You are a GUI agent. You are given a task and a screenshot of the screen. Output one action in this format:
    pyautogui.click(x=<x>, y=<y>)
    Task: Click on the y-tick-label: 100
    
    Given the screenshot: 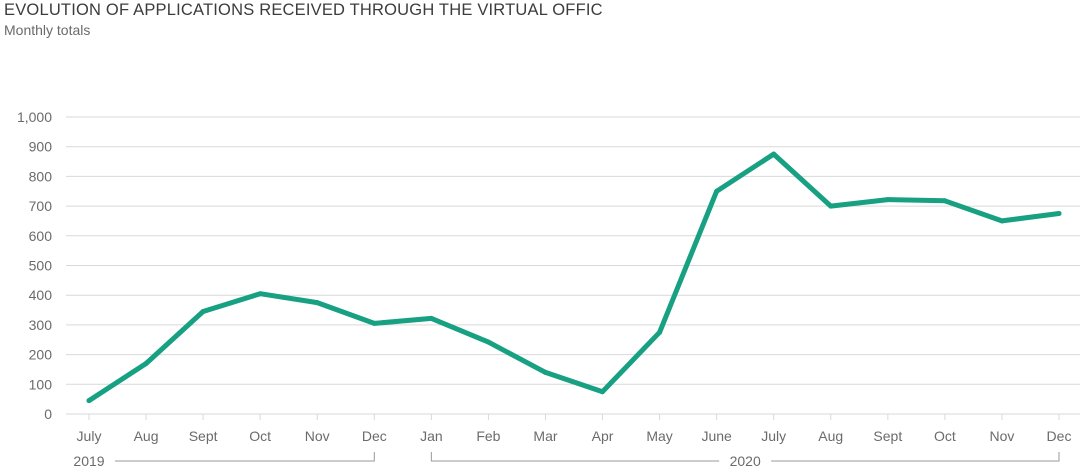 What is the action you would take?
    pyautogui.click(x=41, y=384)
    